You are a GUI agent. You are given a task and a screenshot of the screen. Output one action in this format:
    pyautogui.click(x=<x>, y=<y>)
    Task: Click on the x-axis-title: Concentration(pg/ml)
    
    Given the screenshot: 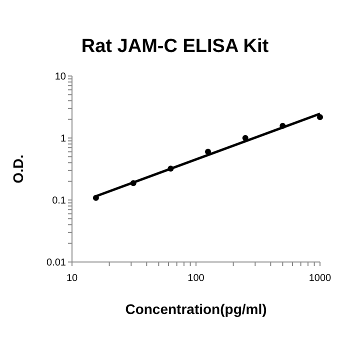 What is the action you would take?
    pyautogui.click(x=196, y=309)
    